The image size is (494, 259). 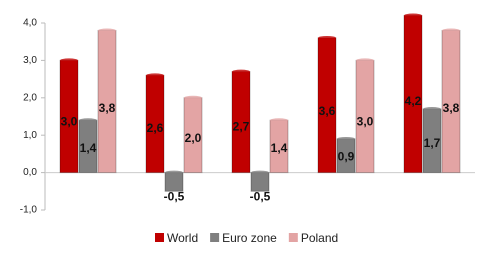 I want to click on legend-label: Poland, so click(x=319, y=238).